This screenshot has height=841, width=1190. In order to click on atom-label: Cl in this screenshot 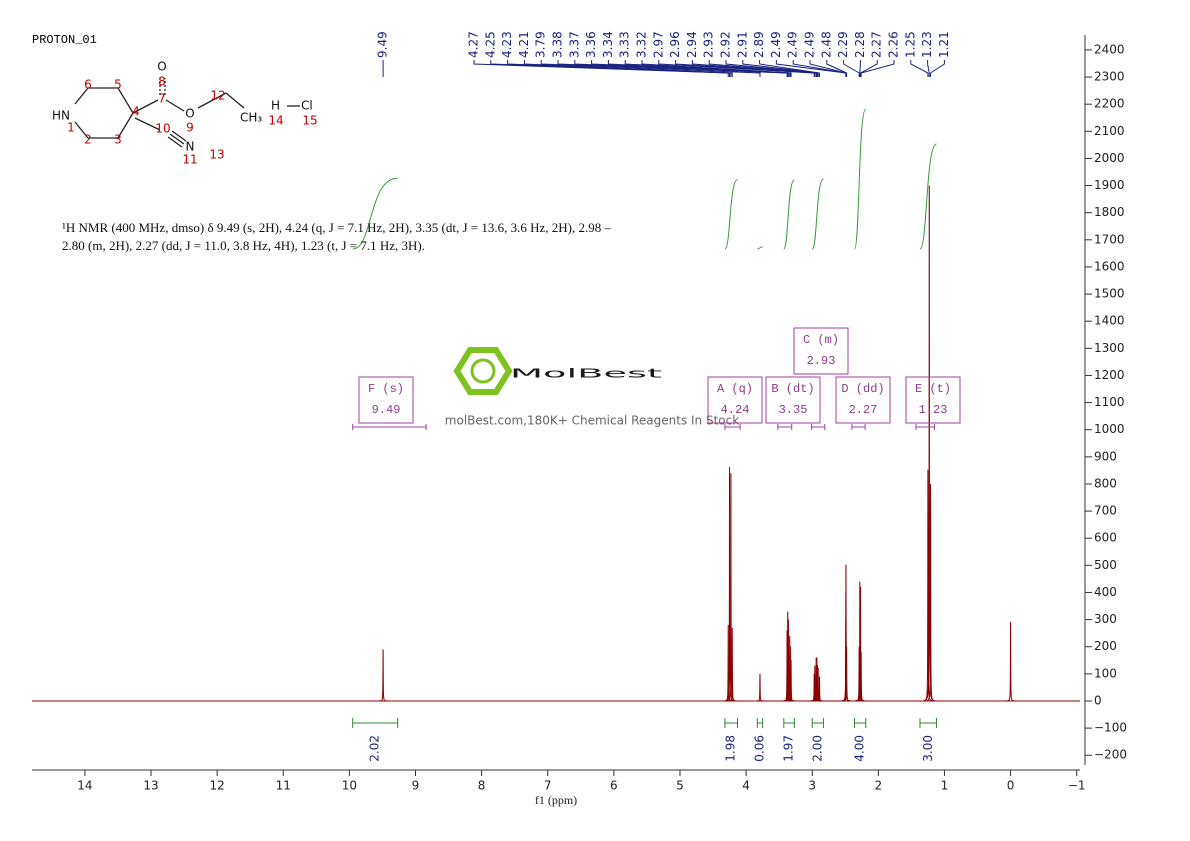, I will do `click(307, 106)`.